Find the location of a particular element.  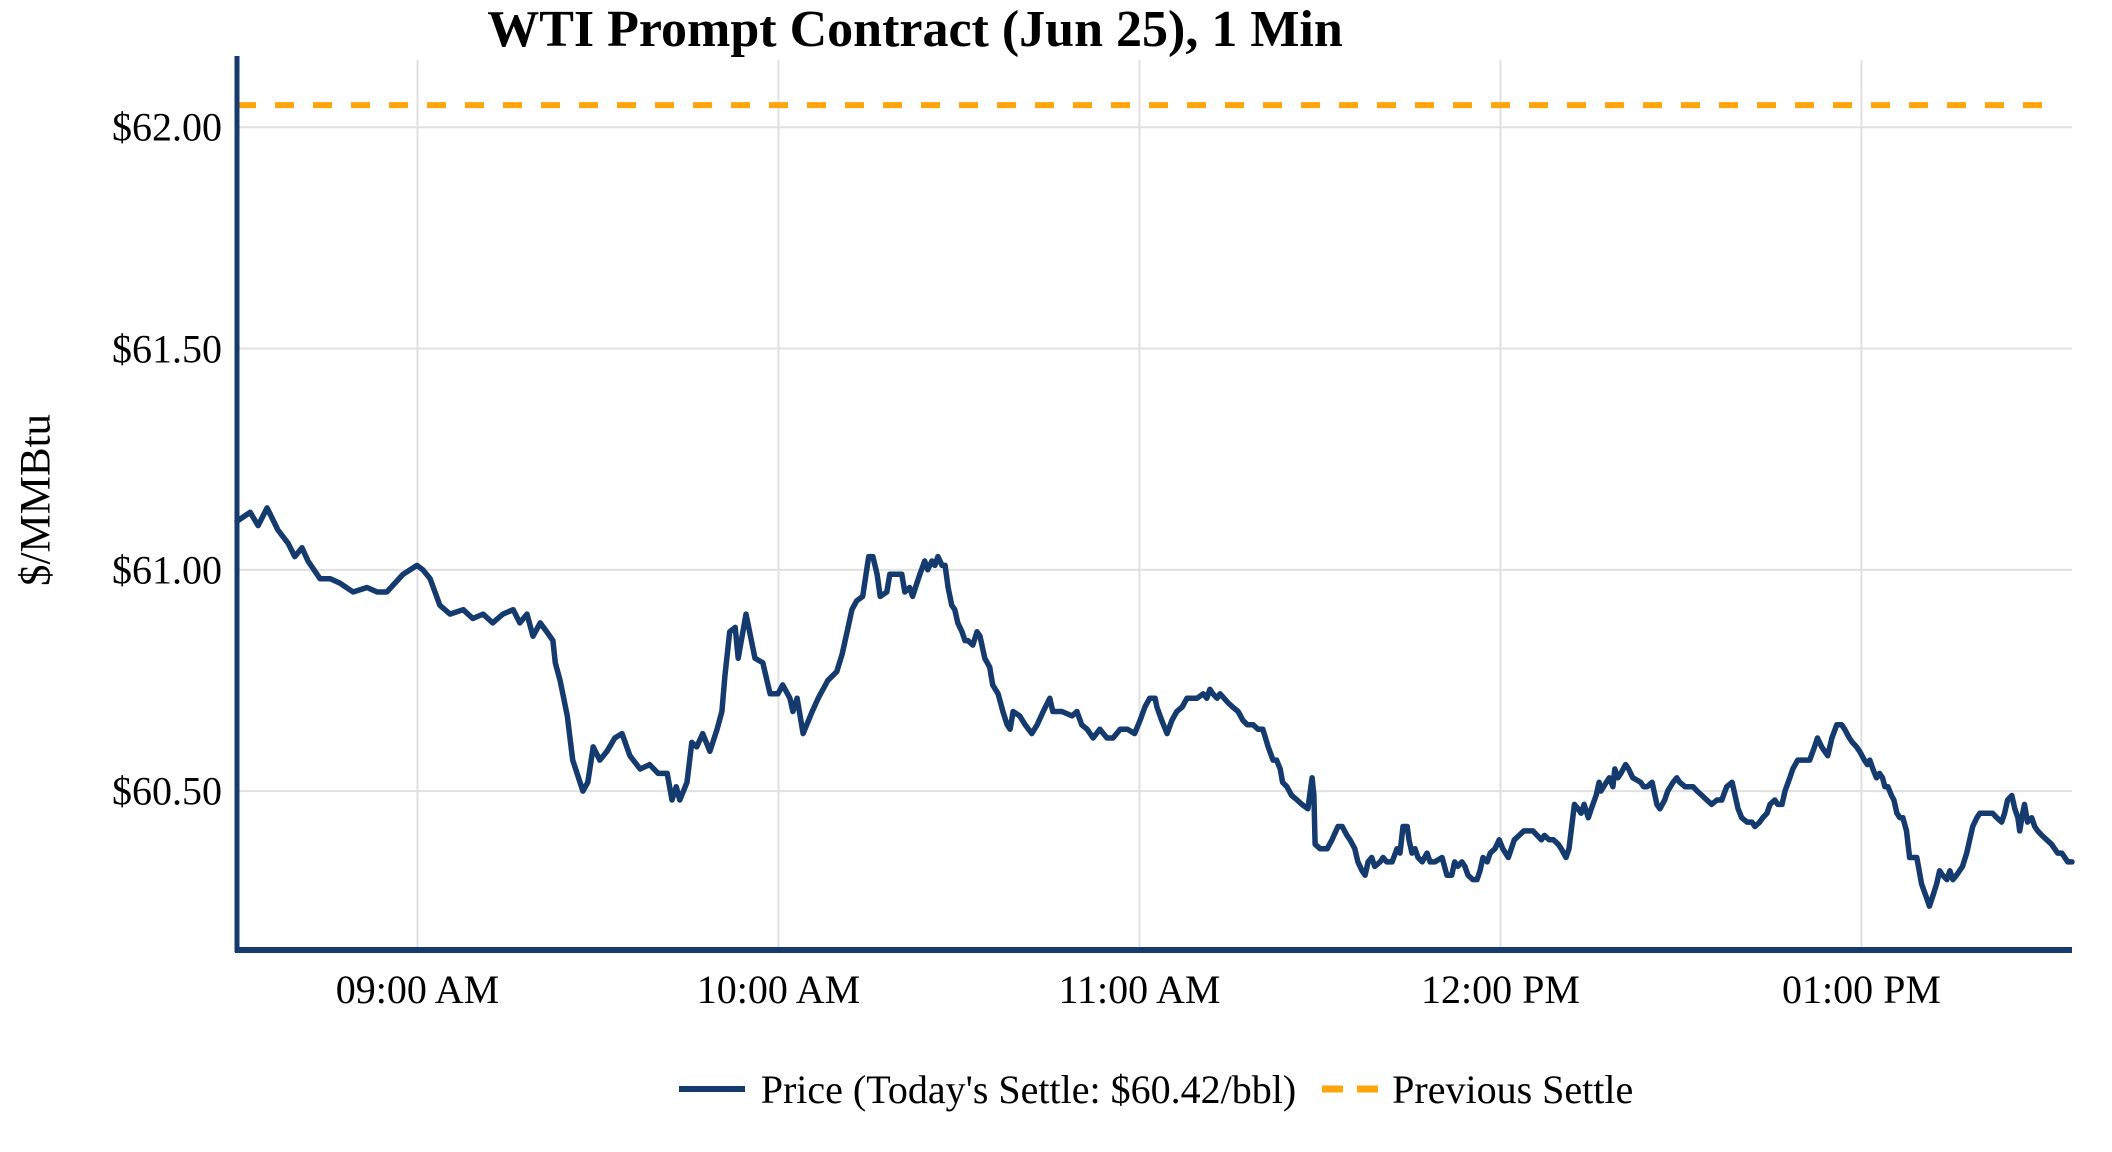

legend-previous-settle-label: Previous Settle is located at coordinates (1513, 1089).